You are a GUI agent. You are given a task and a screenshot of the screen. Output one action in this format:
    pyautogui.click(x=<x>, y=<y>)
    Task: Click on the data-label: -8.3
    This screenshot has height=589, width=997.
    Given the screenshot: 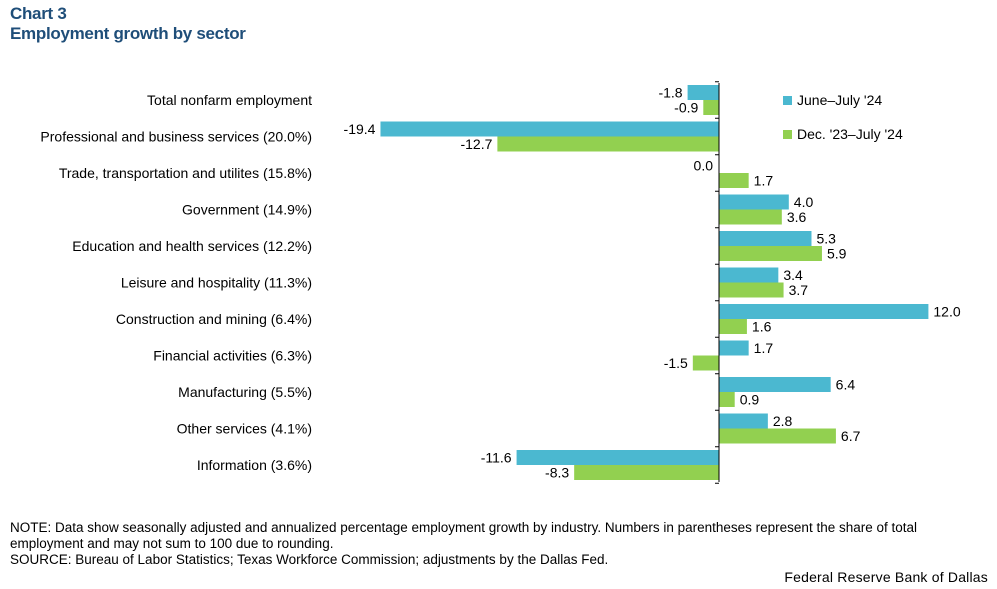 What is the action you would take?
    pyautogui.click(x=557, y=473)
    